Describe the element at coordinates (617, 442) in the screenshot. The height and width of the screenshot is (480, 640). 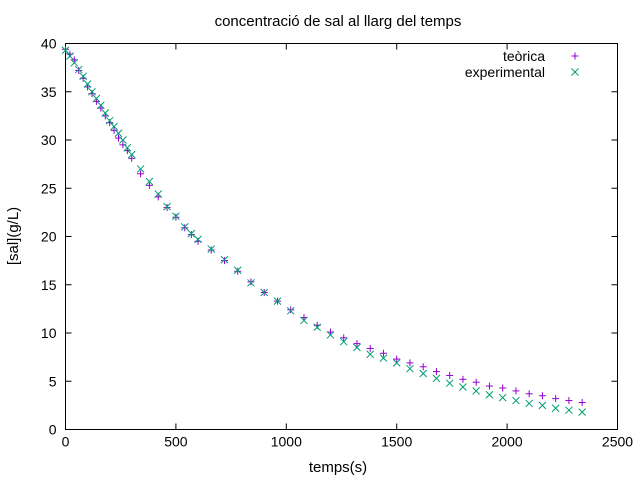
I see `x-tick-label: 2500` at that location.